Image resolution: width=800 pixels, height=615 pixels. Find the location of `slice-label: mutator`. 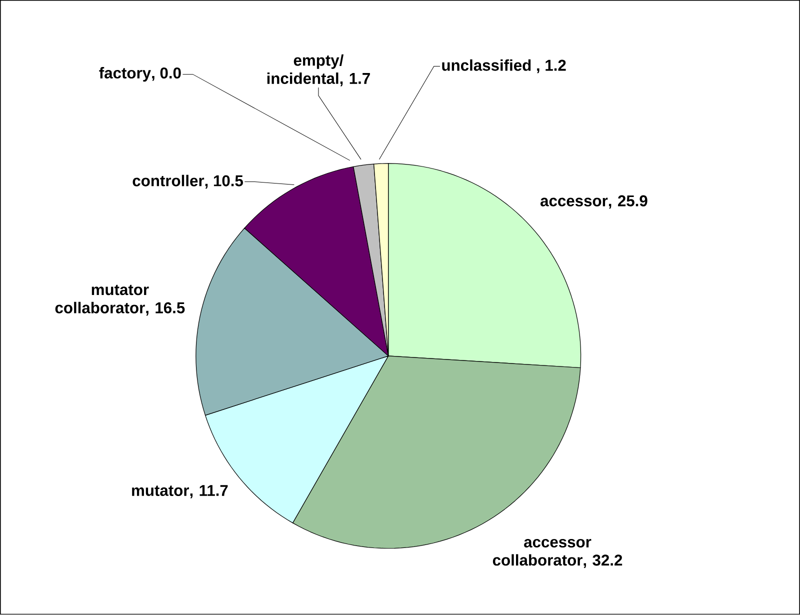

slice-label: mutator is located at coordinates (161, 491).